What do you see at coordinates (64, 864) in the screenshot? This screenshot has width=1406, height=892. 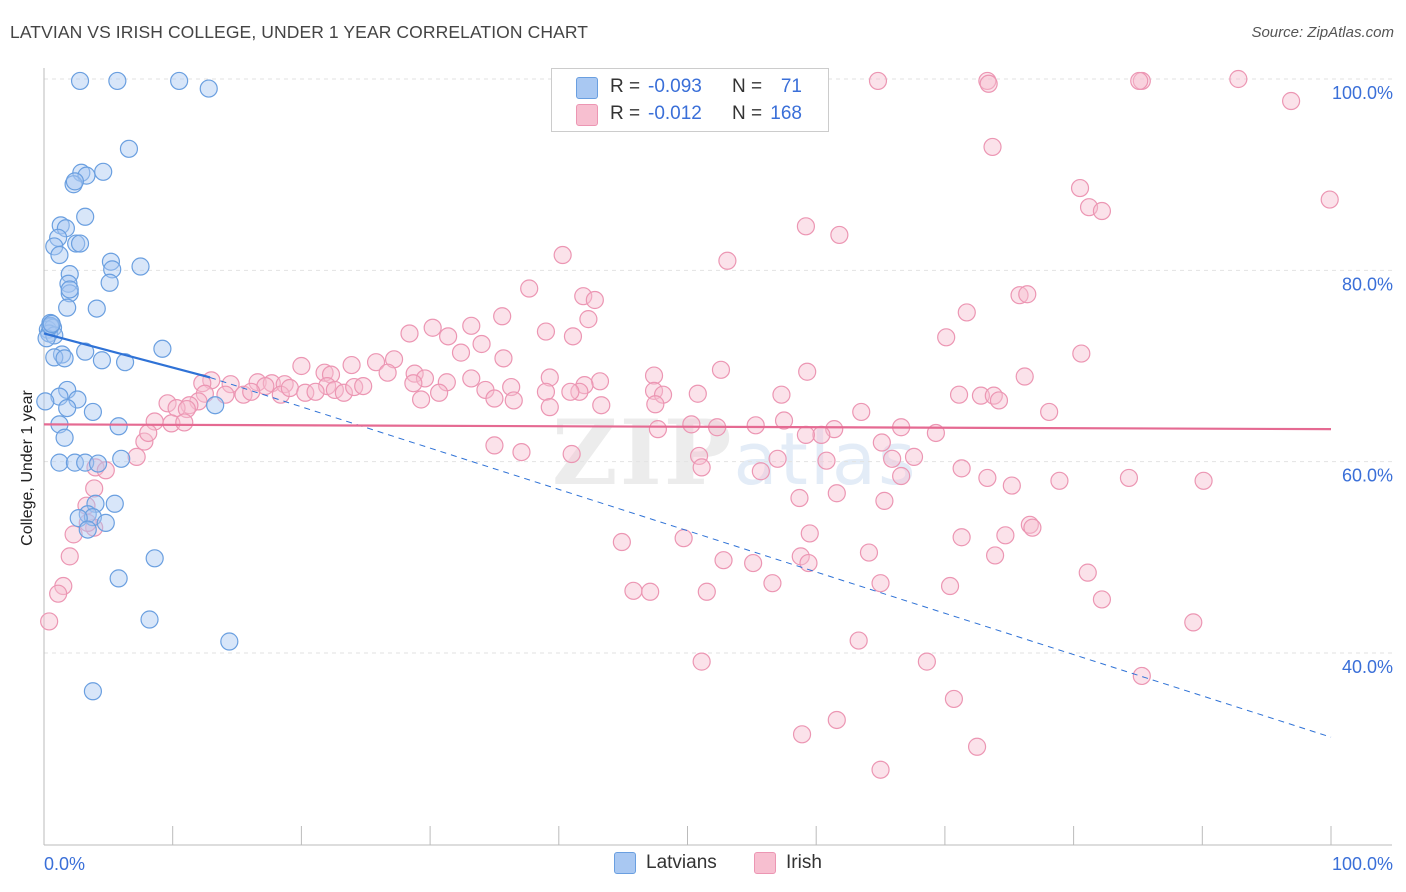 I see `x-tick-label-min: 0.0%` at bounding box center [64, 864].